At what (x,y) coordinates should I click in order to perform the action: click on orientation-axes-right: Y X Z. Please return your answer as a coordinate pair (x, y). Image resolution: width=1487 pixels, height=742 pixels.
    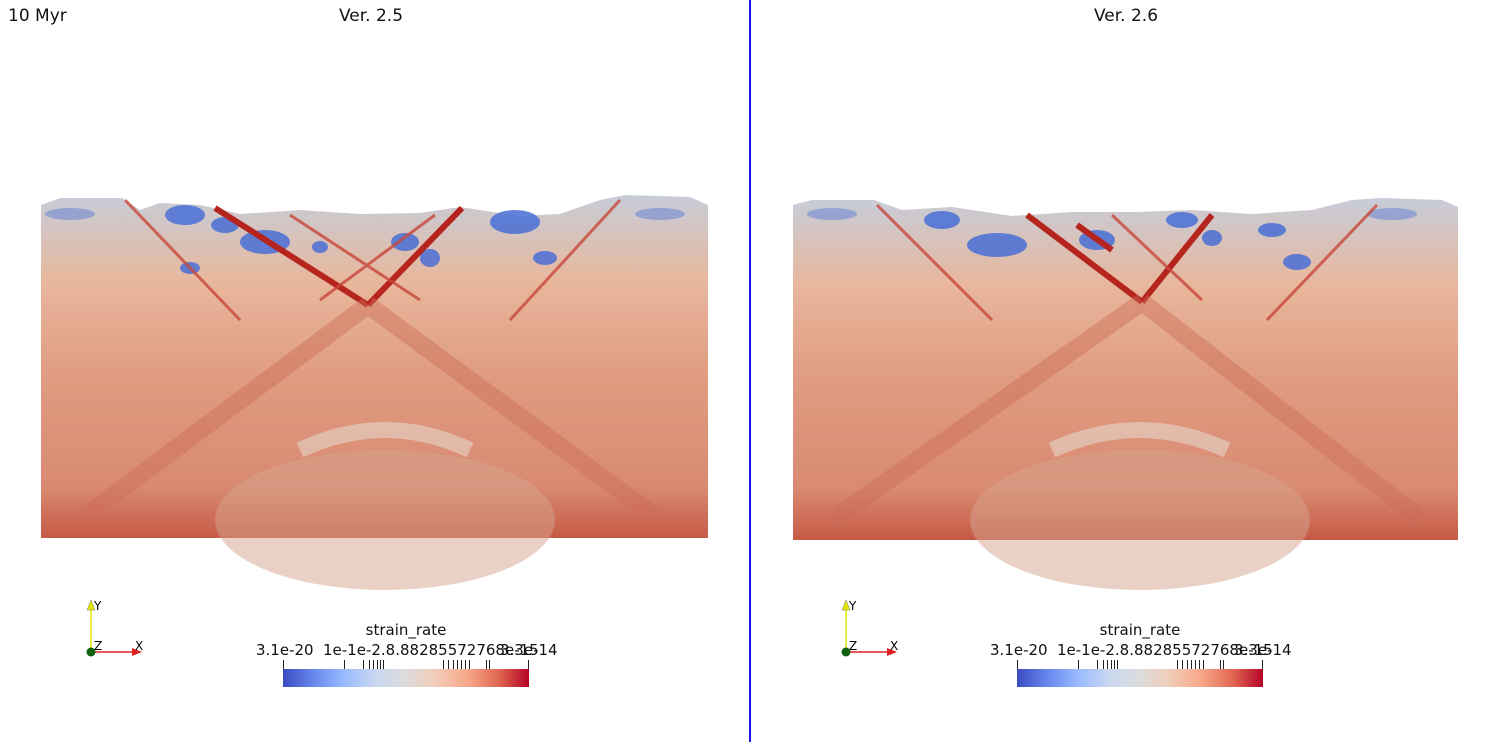
    Looking at the image, I should click on (869, 628).